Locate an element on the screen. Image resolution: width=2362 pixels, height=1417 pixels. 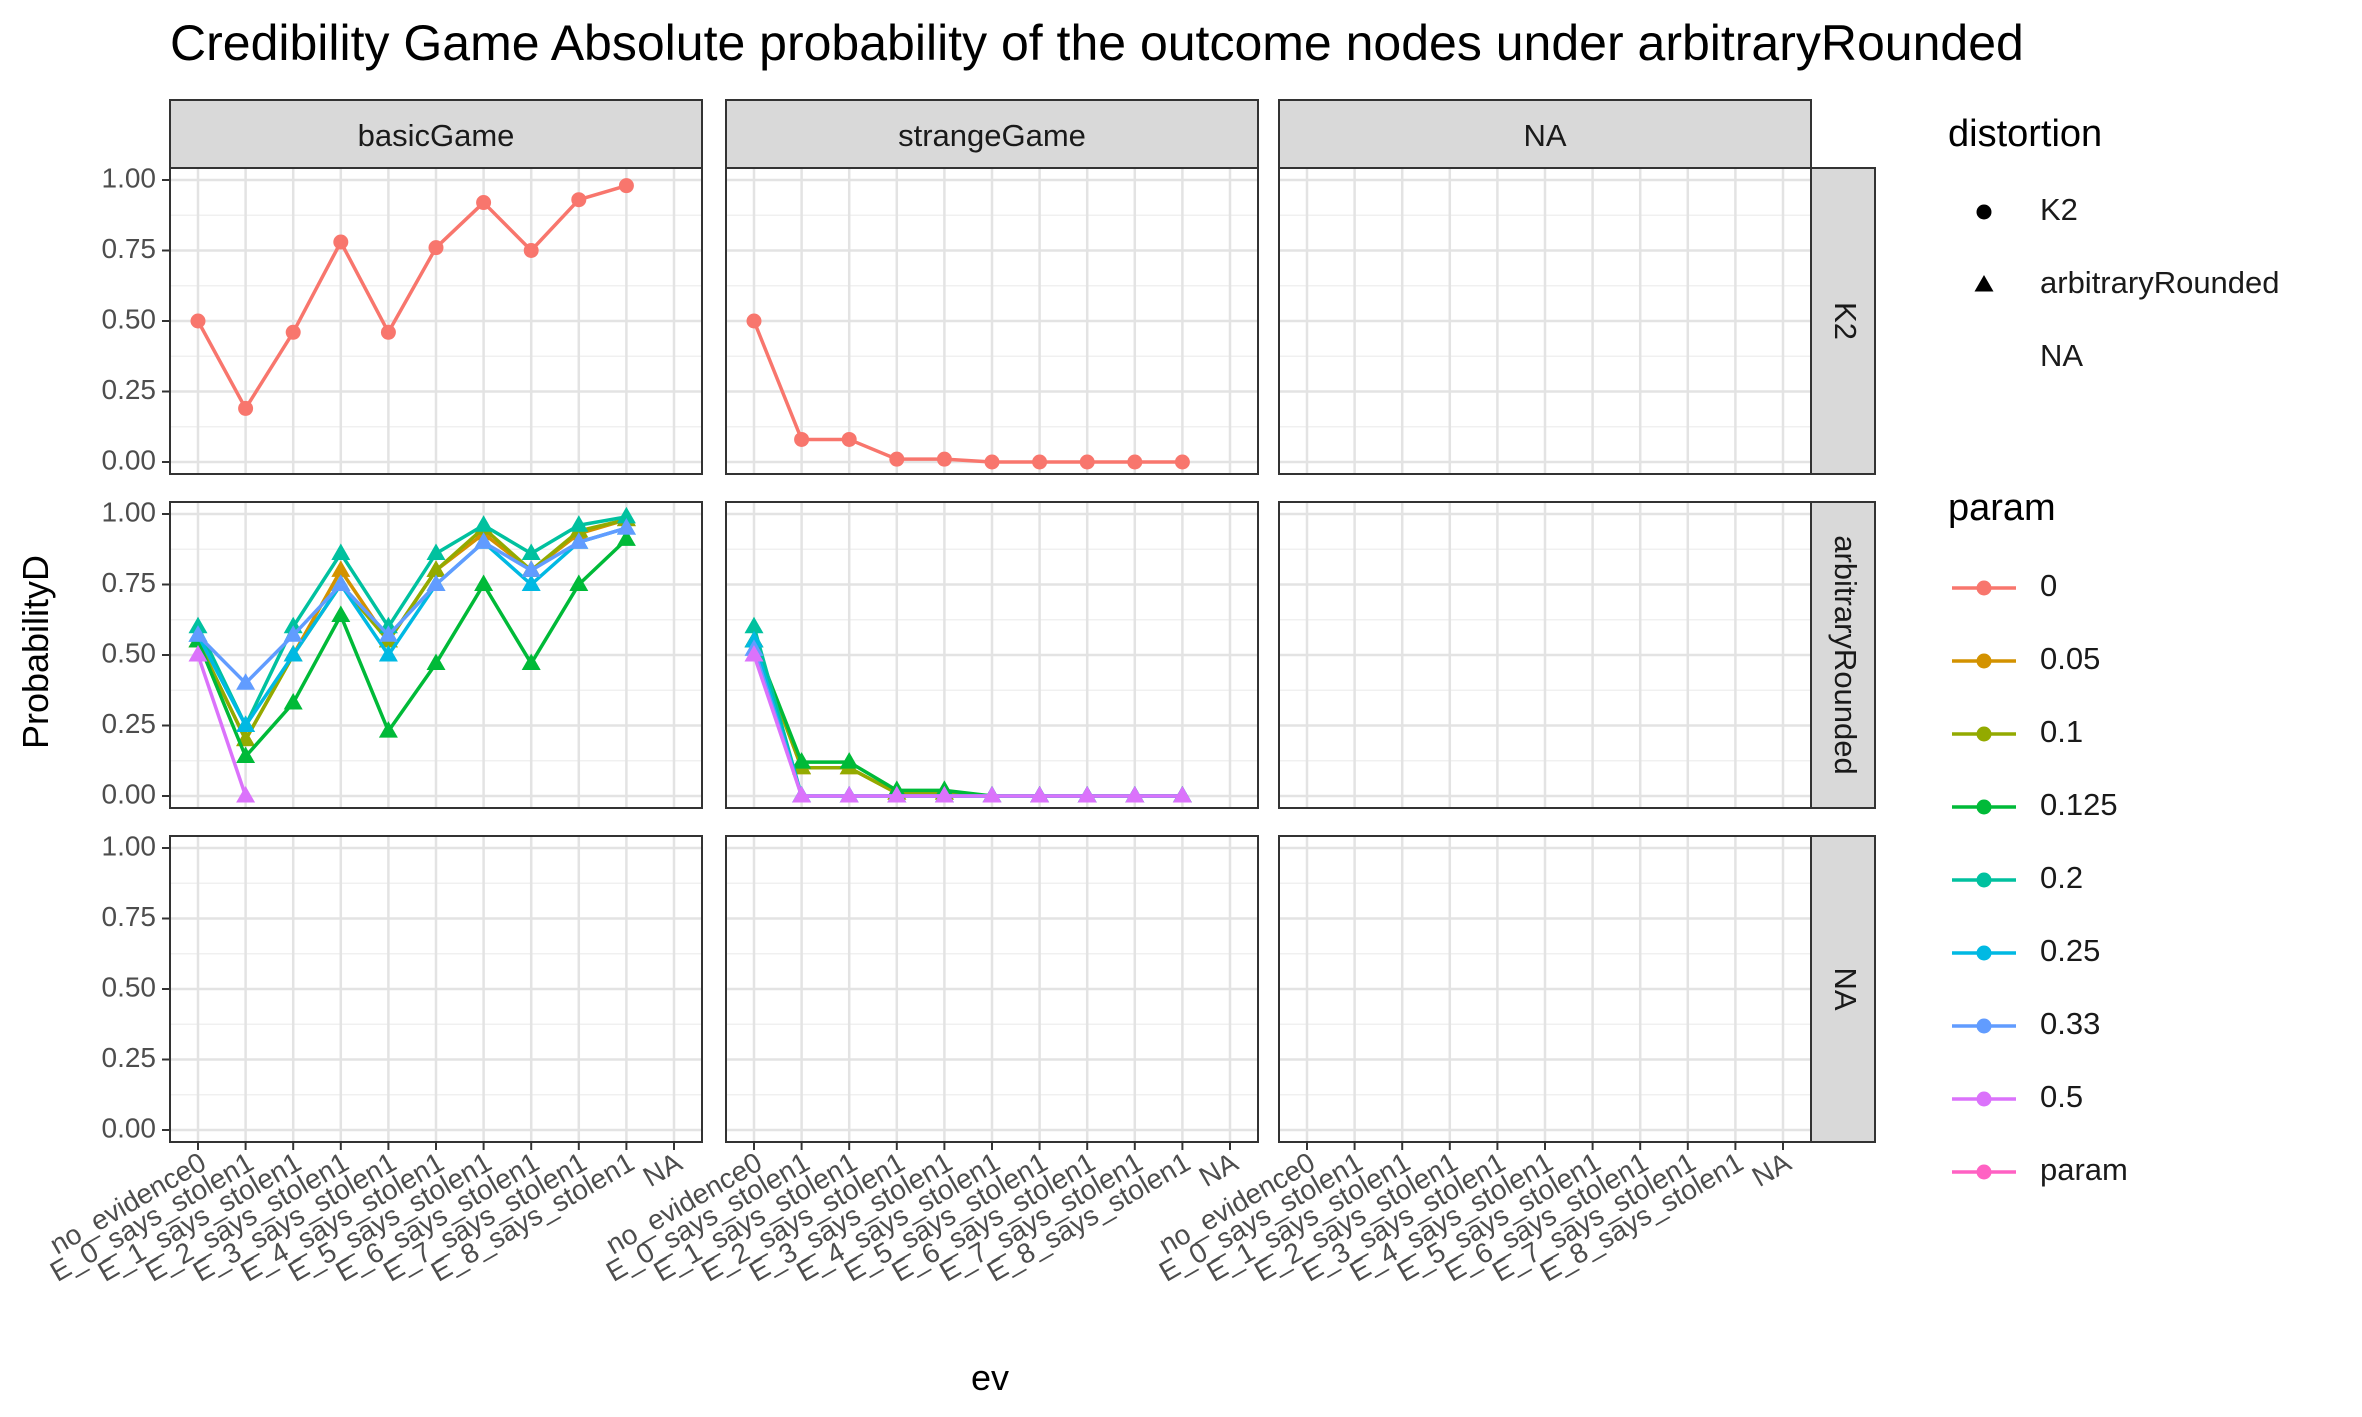
facet-strip-column is located at coordinates (1545, 134).